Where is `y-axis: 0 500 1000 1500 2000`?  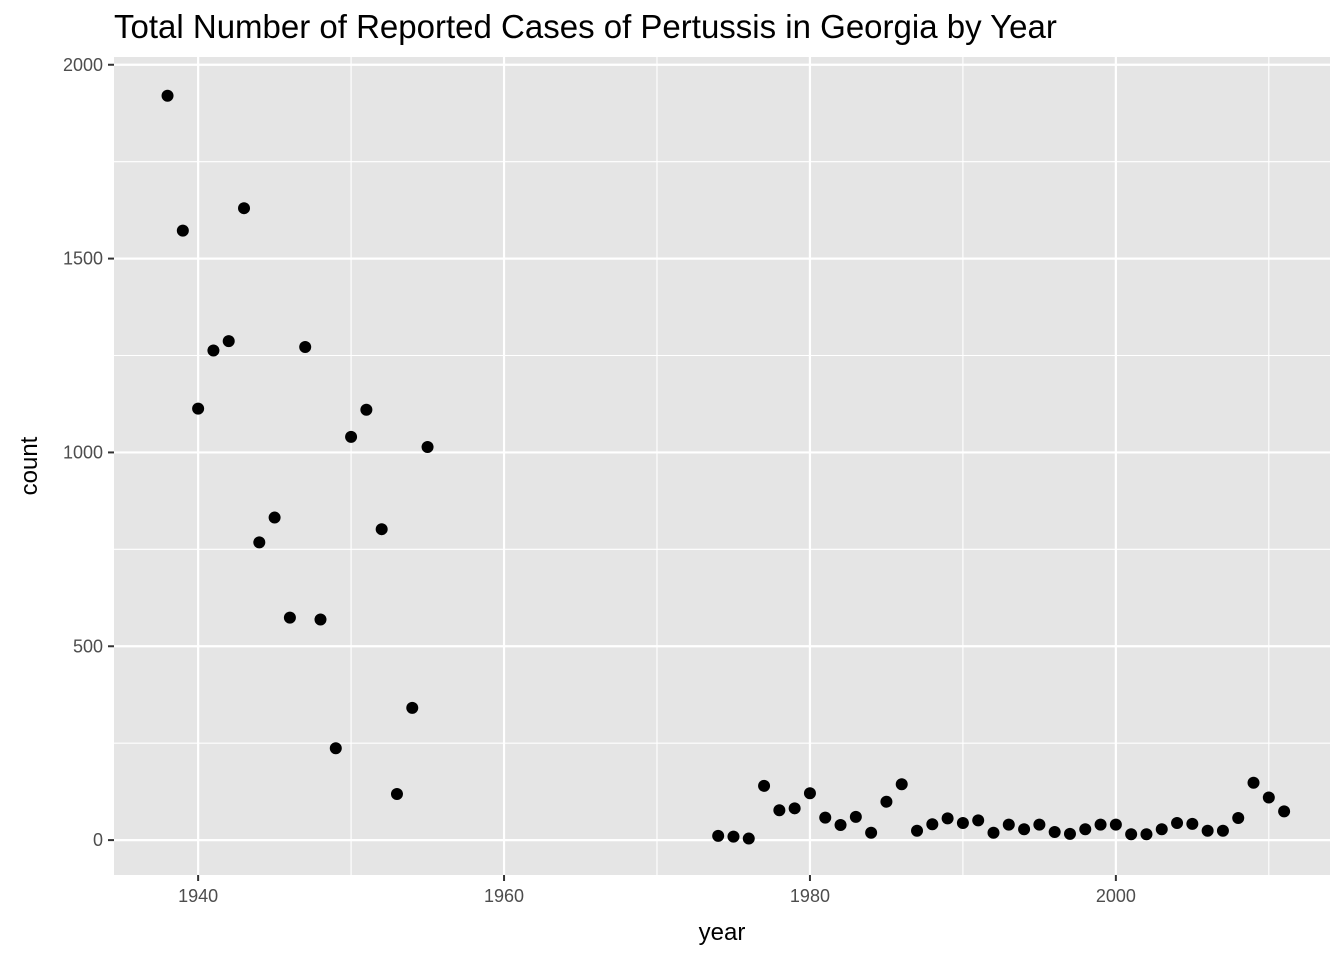
y-axis: 0 500 1000 1500 2000 is located at coordinates (88, 452).